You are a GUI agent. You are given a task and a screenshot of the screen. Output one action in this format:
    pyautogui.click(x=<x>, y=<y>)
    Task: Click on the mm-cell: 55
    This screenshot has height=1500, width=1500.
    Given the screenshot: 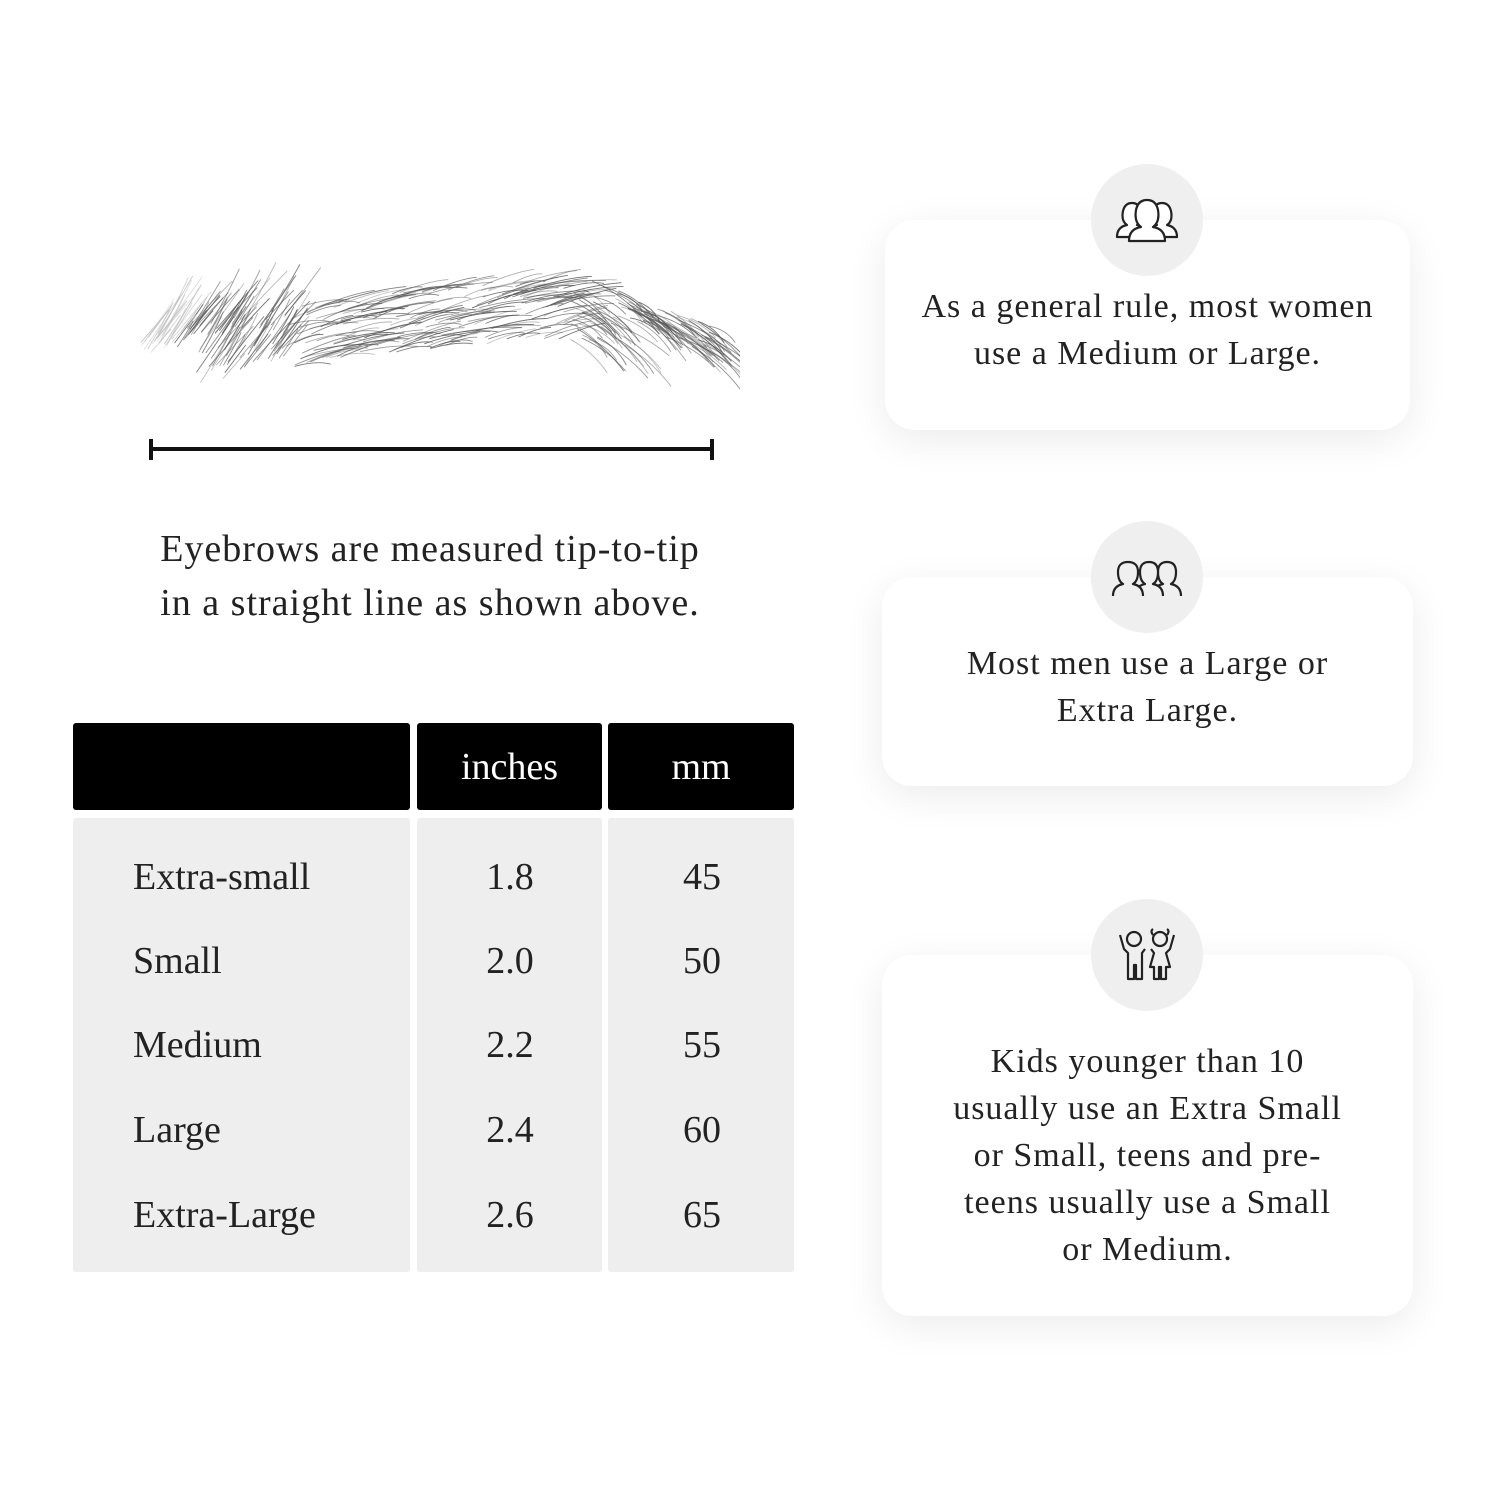 What is the action you would take?
    pyautogui.click(x=702, y=1045)
    